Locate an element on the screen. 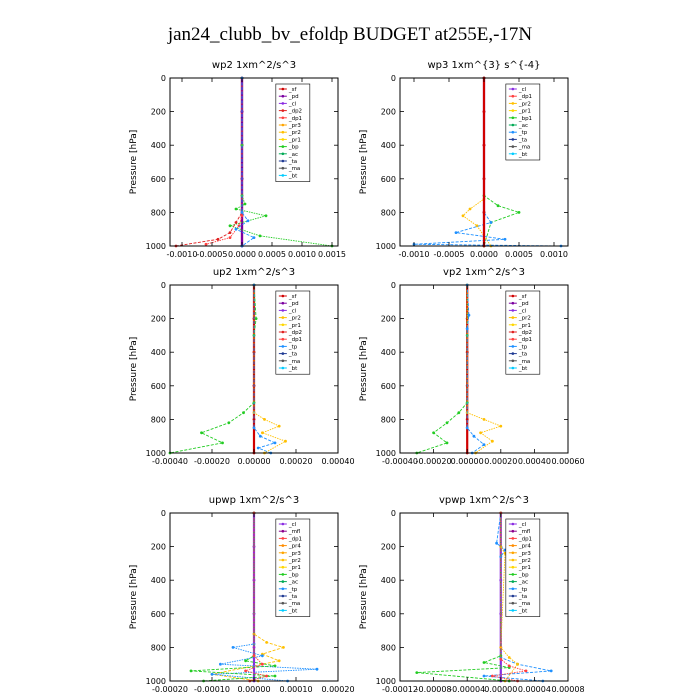 This screenshot has height=700, width=700. panel-title: wp2 1xm^2/s^3 is located at coordinates (254, 65).